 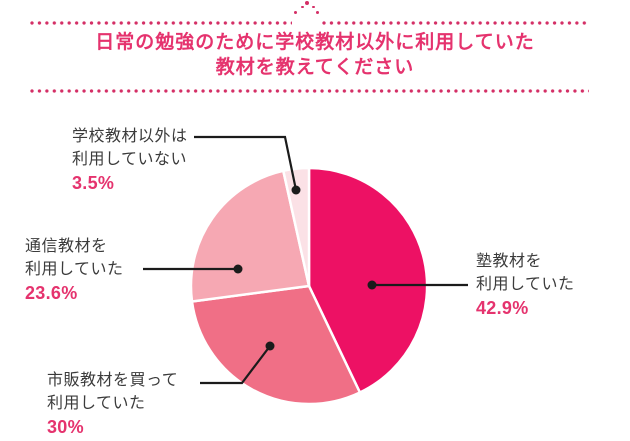 I want to click on dotted-rule-top-left, so click(x=161, y=23).